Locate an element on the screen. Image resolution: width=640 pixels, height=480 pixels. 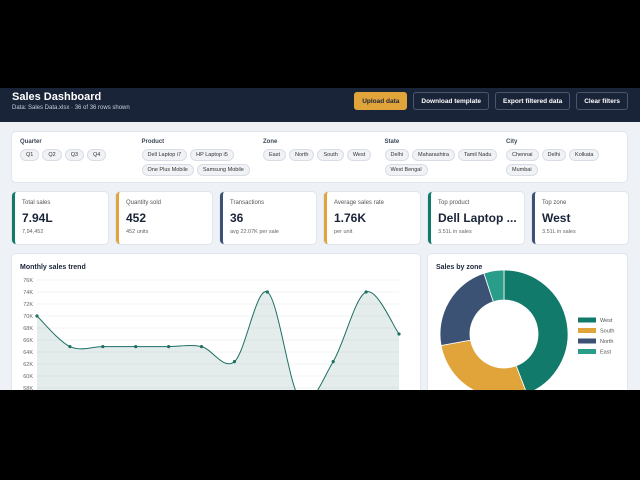
chart-title: Sales by zone is located at coordinates (459, 267).